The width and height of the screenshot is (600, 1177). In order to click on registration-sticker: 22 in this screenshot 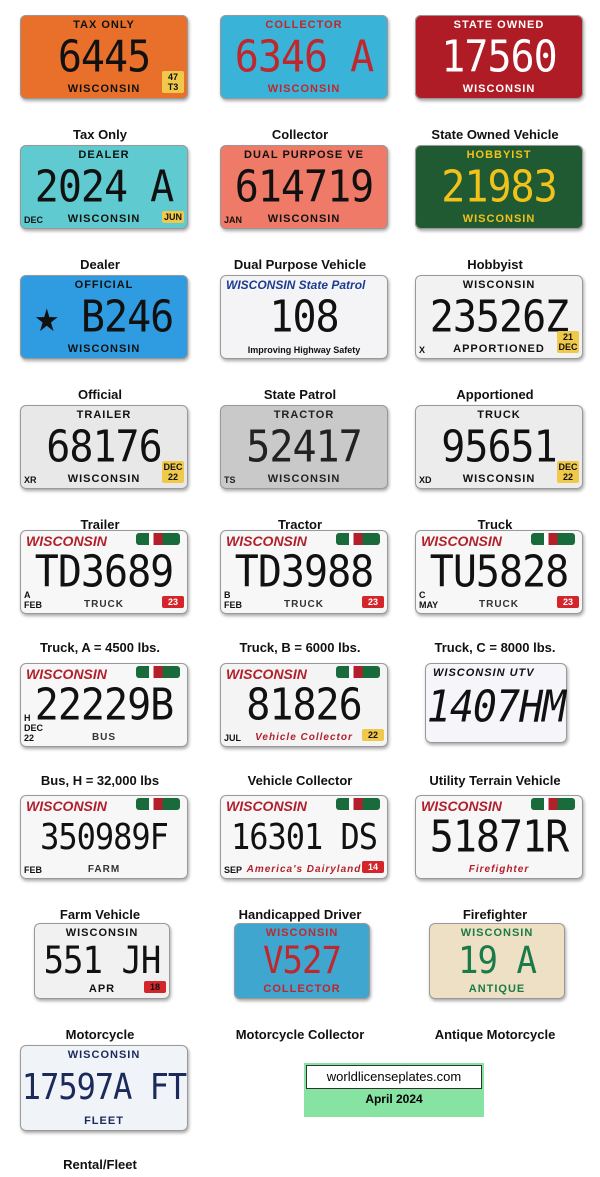, I will do `click(373, 735)`.